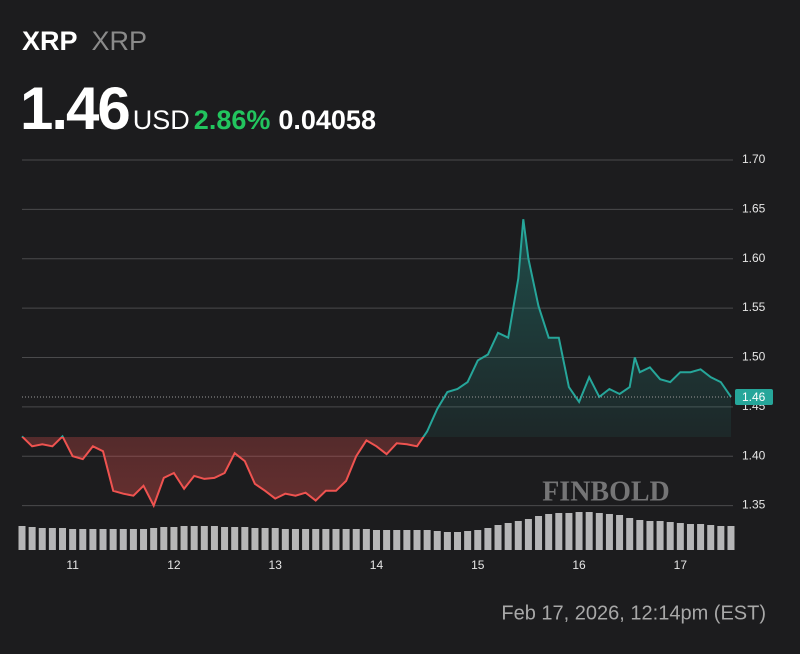  Describe the element at coordinates (754, 455) in the screenshot. I see `y-tick-label: 1.40` at that location.